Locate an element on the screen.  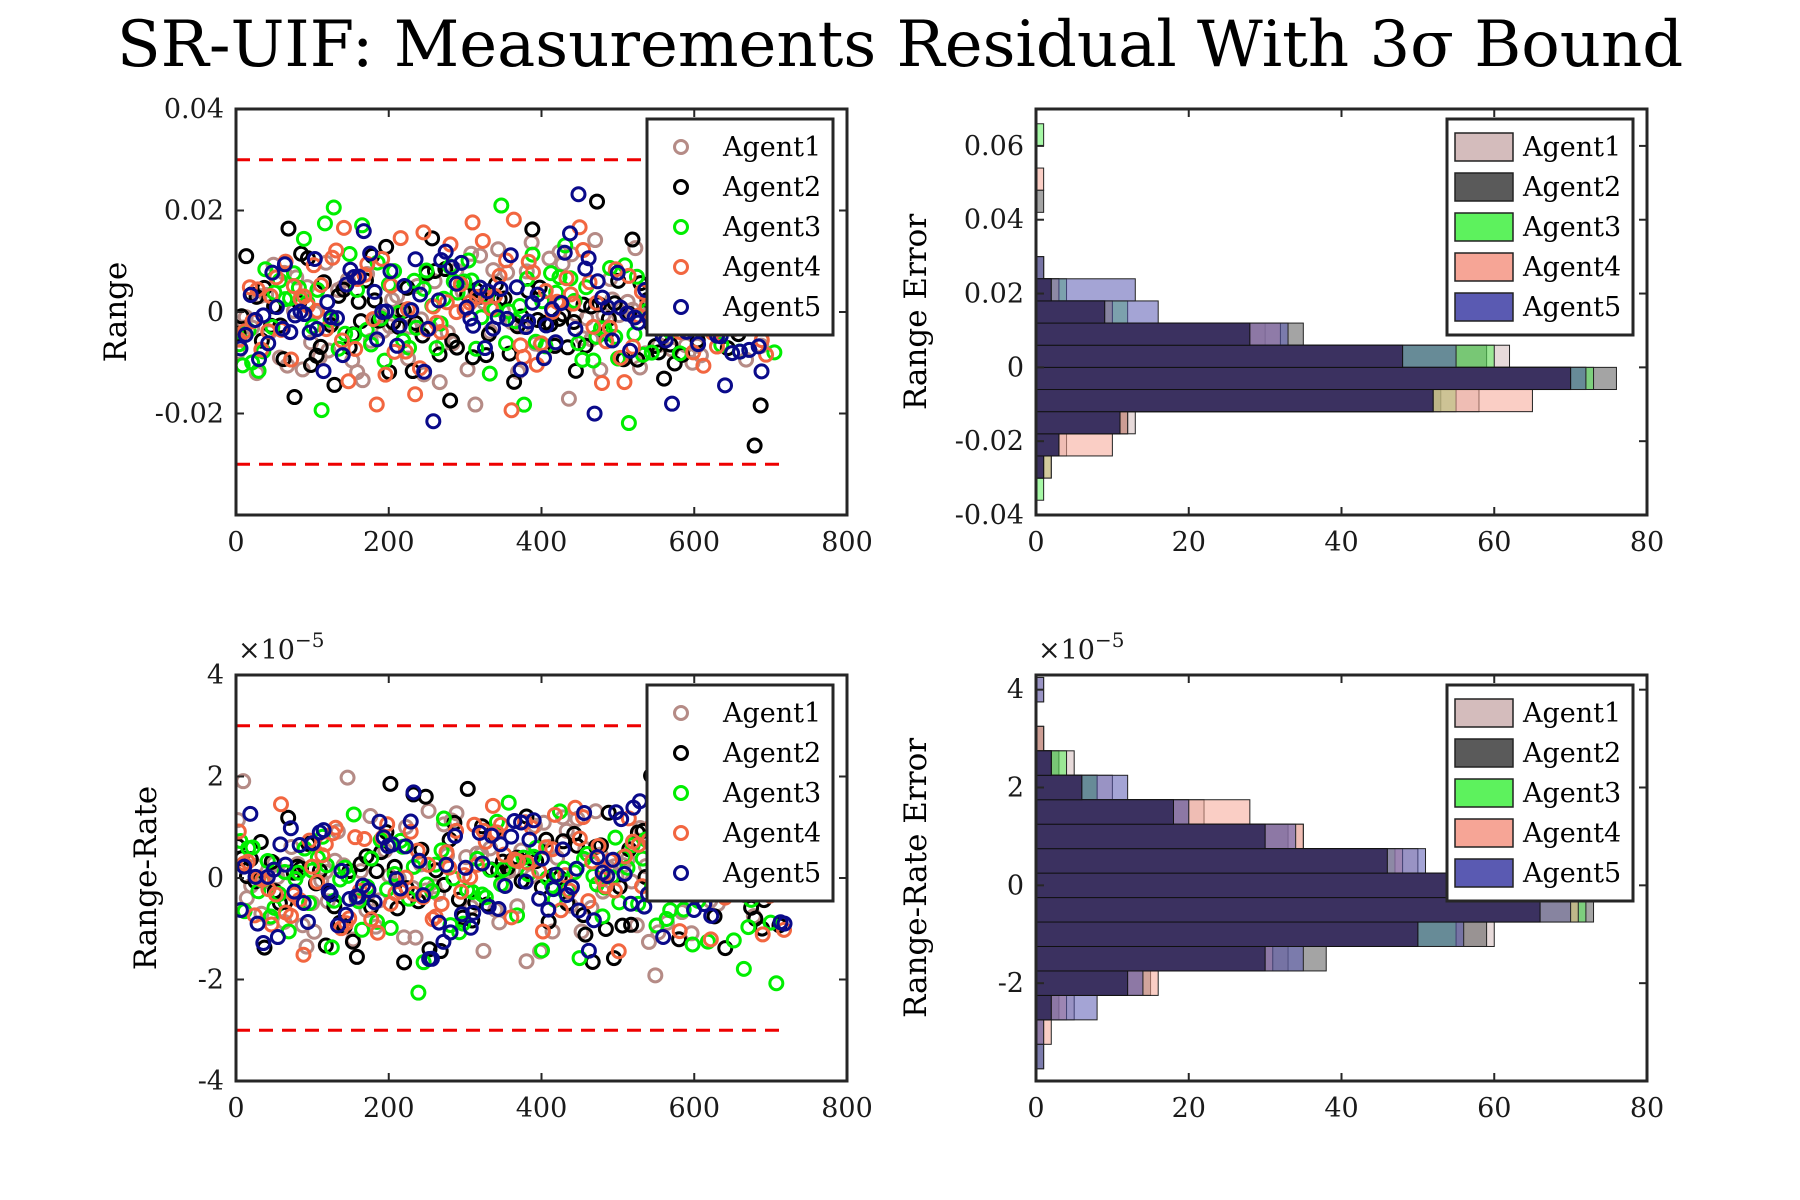
x-tick-label: 400 is located at coordinates (542, 1108).